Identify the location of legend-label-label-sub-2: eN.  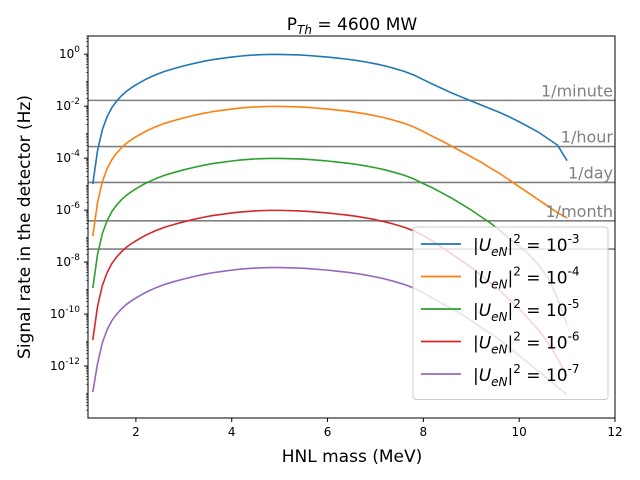
(499, 317).